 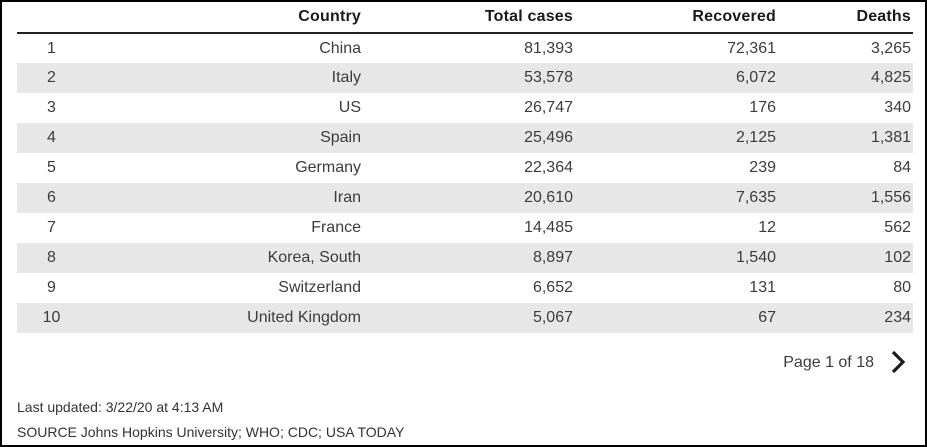 I want to click on cell-rank: 3, so click(x=51, y=107).